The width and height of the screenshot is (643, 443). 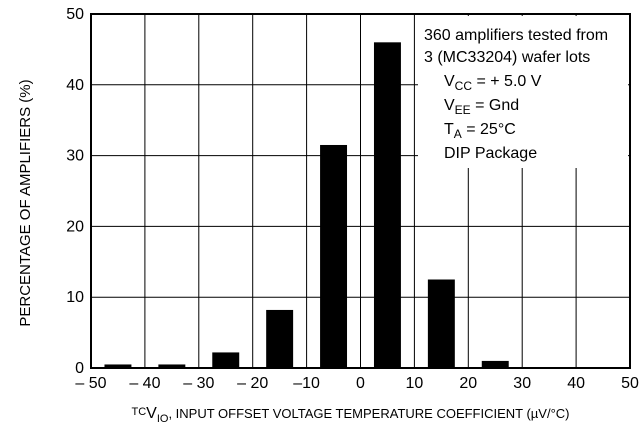 What do you see at coordinates (415, 383) in the screenshot?
I see `x-tick-label: 10` at bounding box center [415, 383].